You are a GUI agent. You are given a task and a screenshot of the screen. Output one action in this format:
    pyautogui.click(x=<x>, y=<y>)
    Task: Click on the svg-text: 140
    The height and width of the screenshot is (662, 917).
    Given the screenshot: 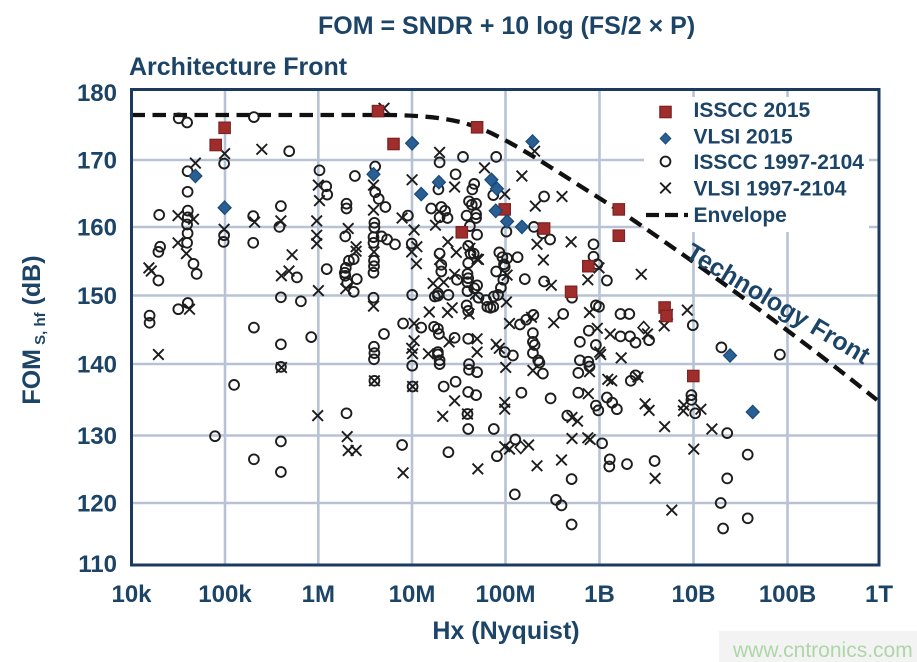 What is the action you would take?
    pyautogui.click(x=97, y=365)
    